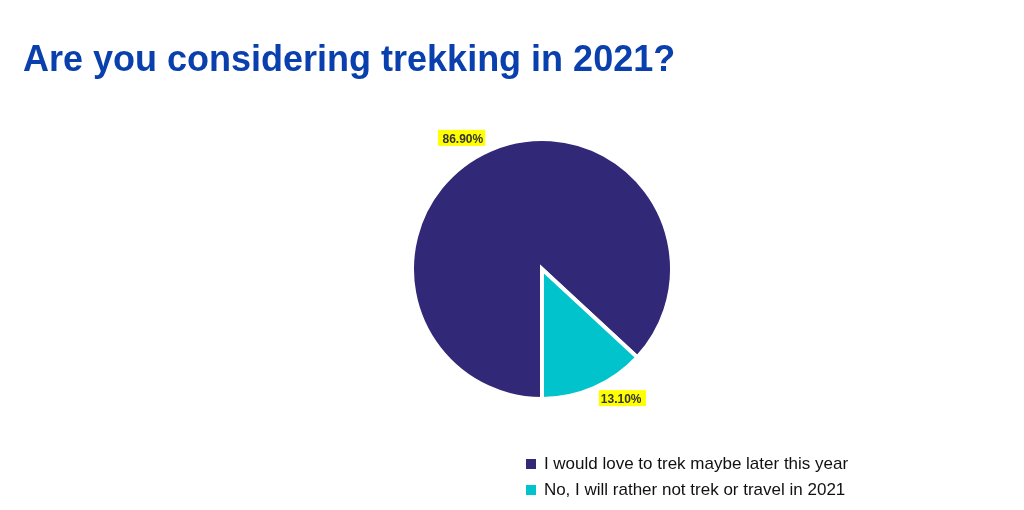  What do you see at coordinates (621, 399) in the screenshot?
I see `data-label: 13.10%` at bounding box center [621, 399].